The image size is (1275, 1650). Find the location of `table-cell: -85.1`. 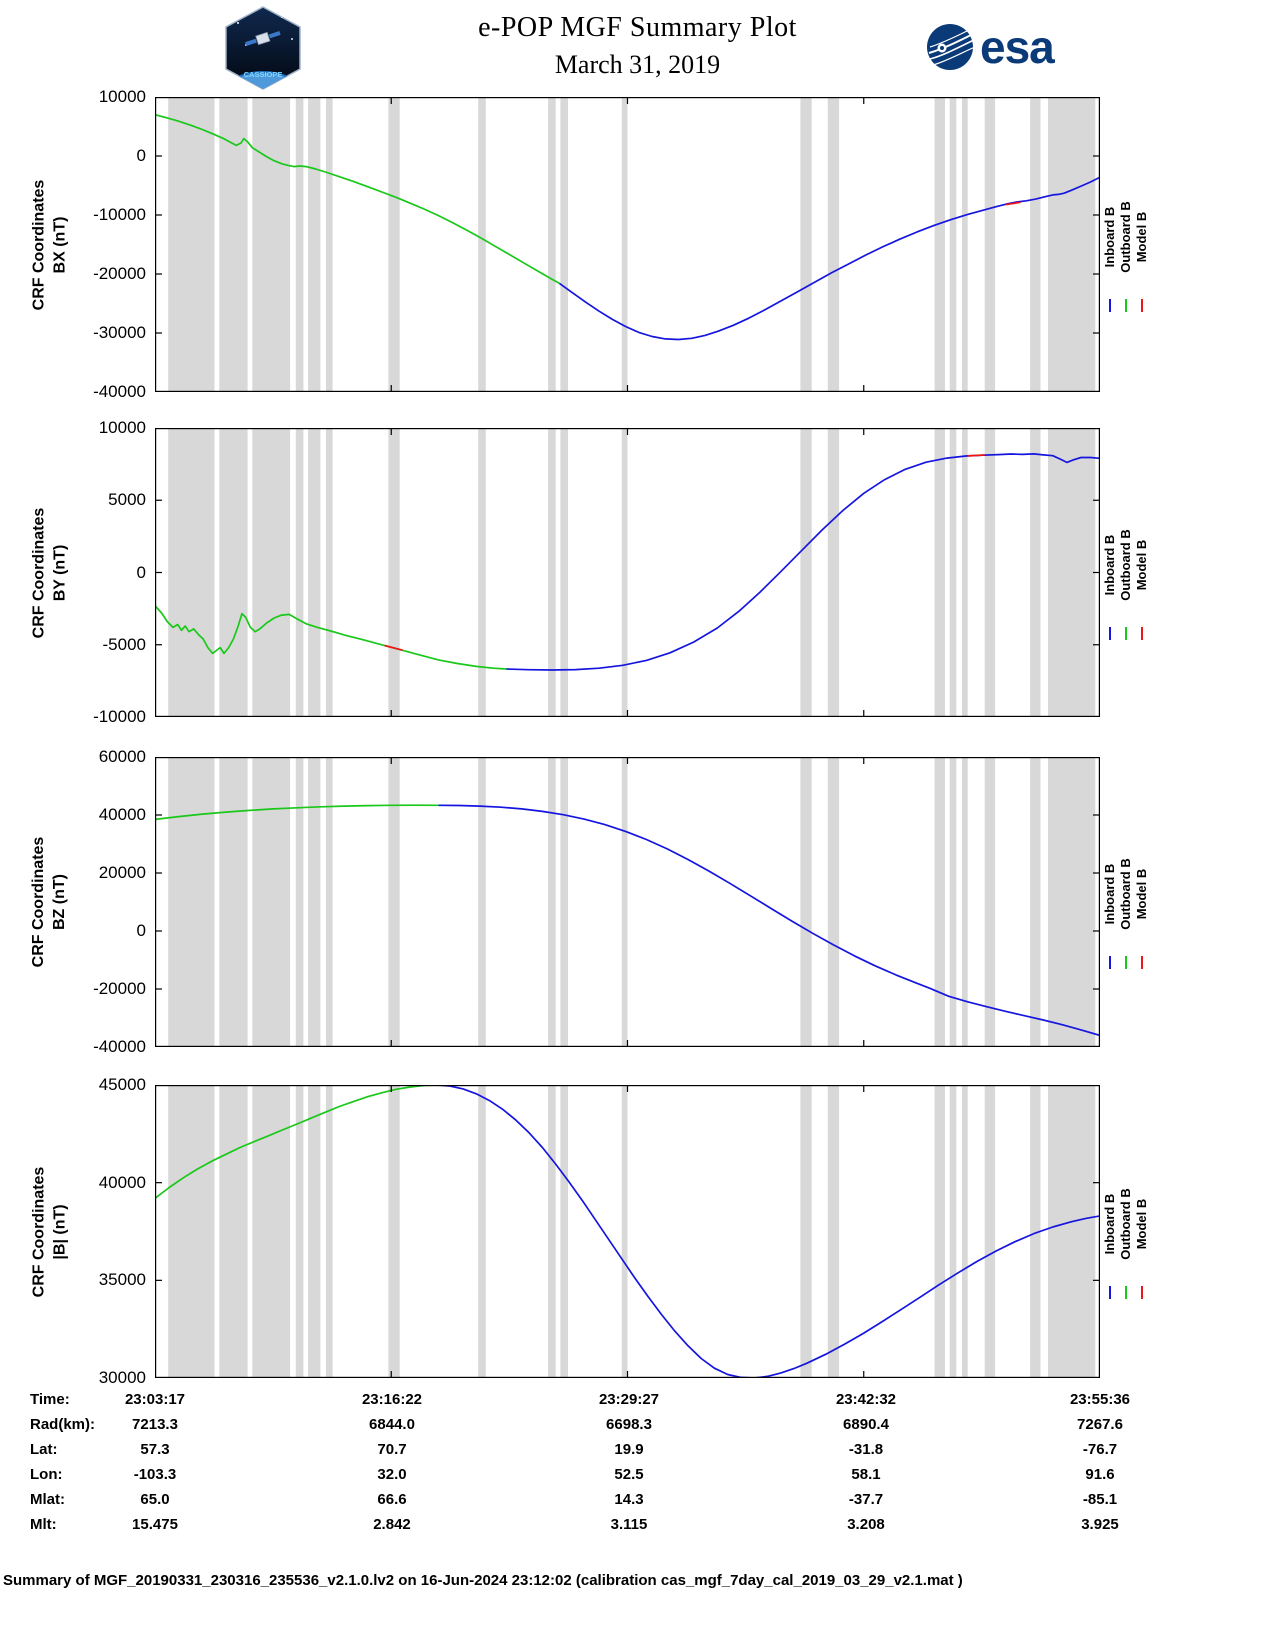

table-cell: -85.1 is located at coordinates (1100, 1499).